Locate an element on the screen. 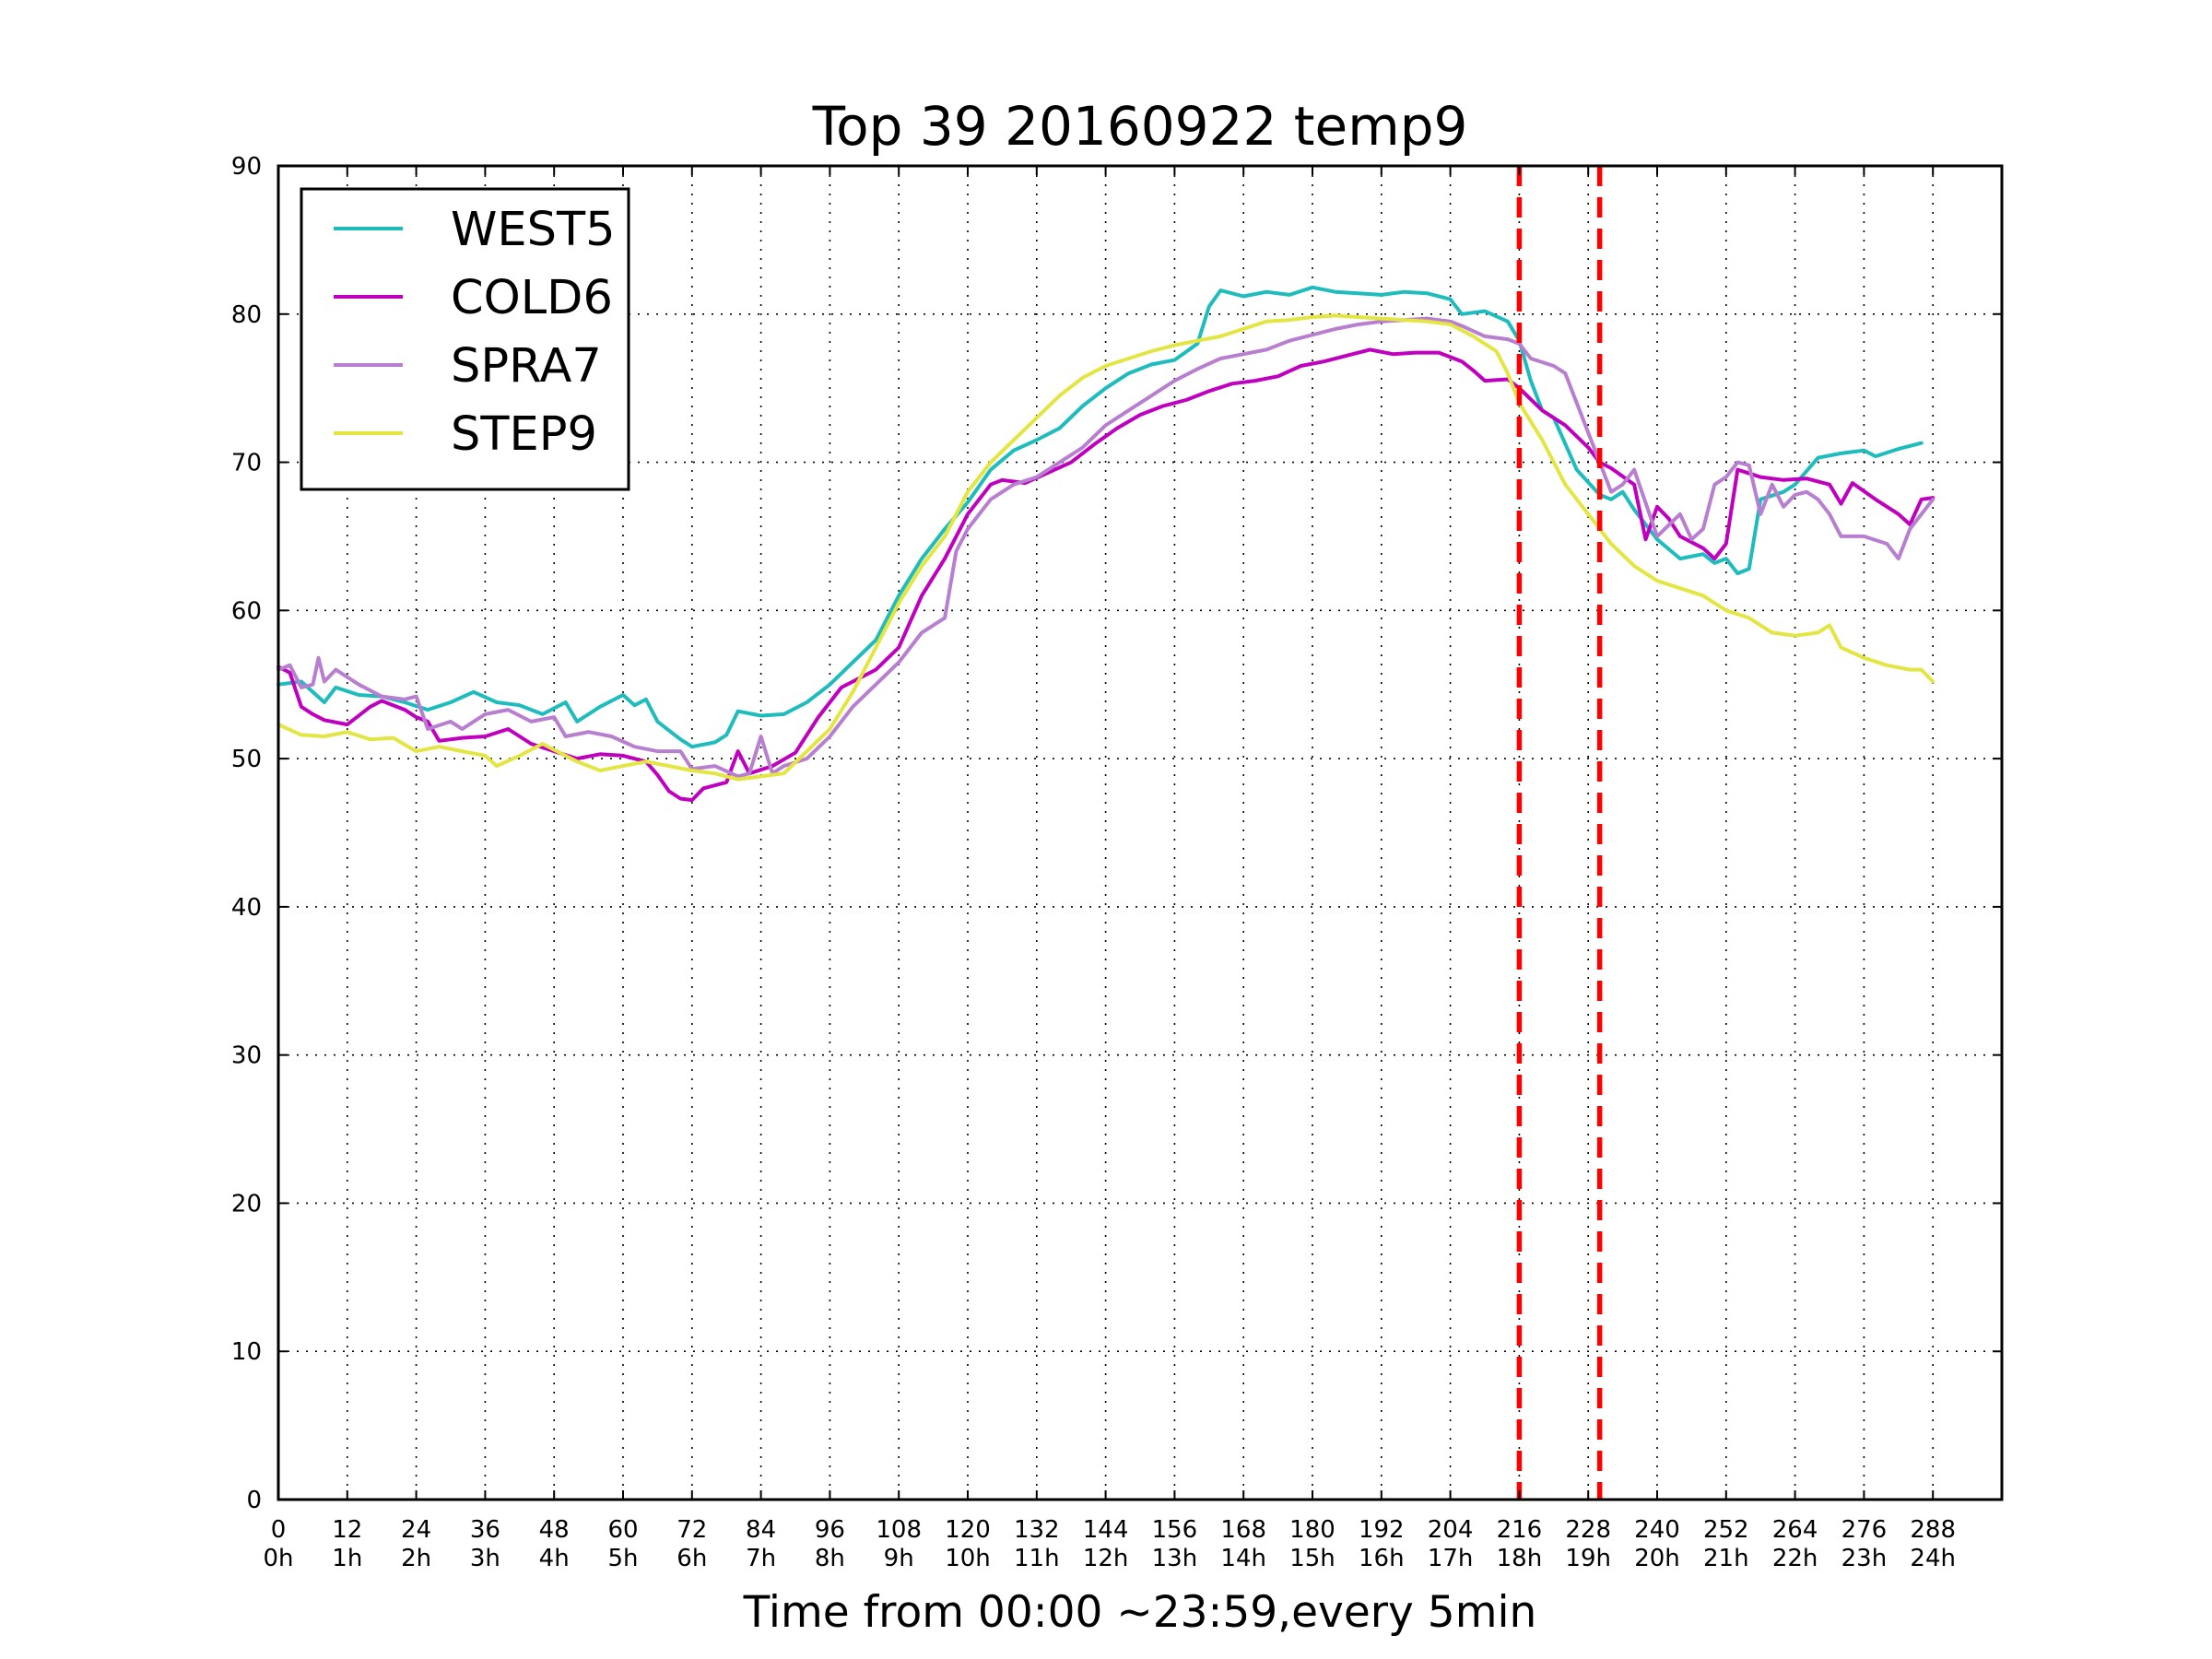 This screenshot has height=1659, width=2212. x-tick-label: 108 is located at coordinates (899, 1530).